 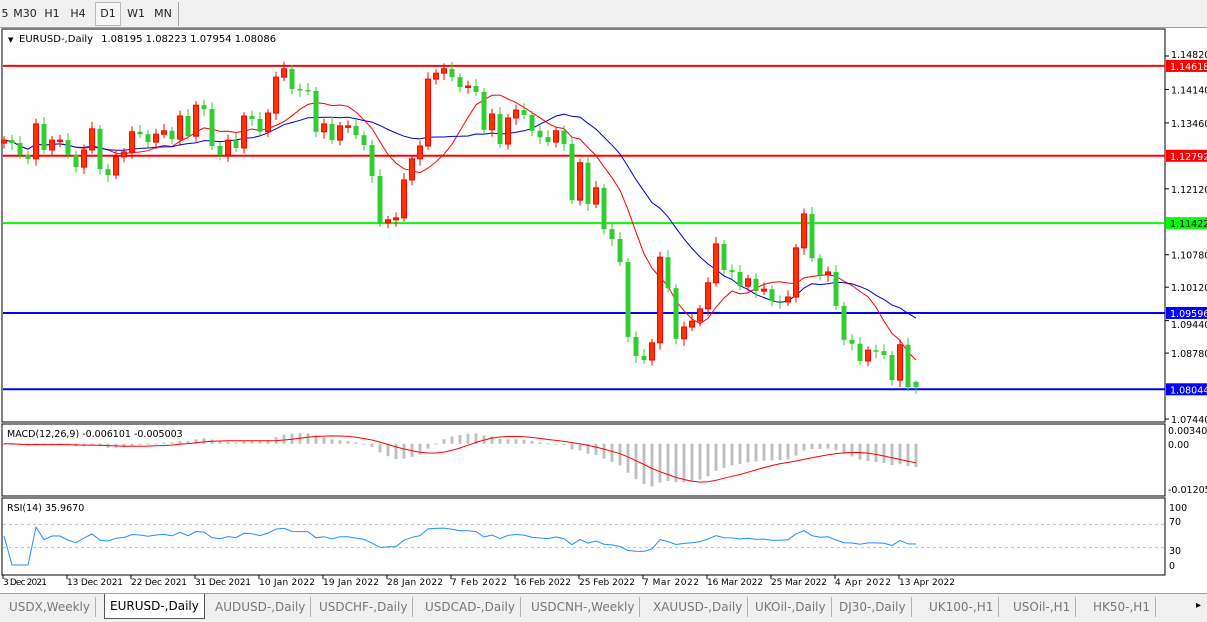 I want to click on tab-usdcnh-weekly: USDCNH-,Weekly, so click(x=583, y=607).